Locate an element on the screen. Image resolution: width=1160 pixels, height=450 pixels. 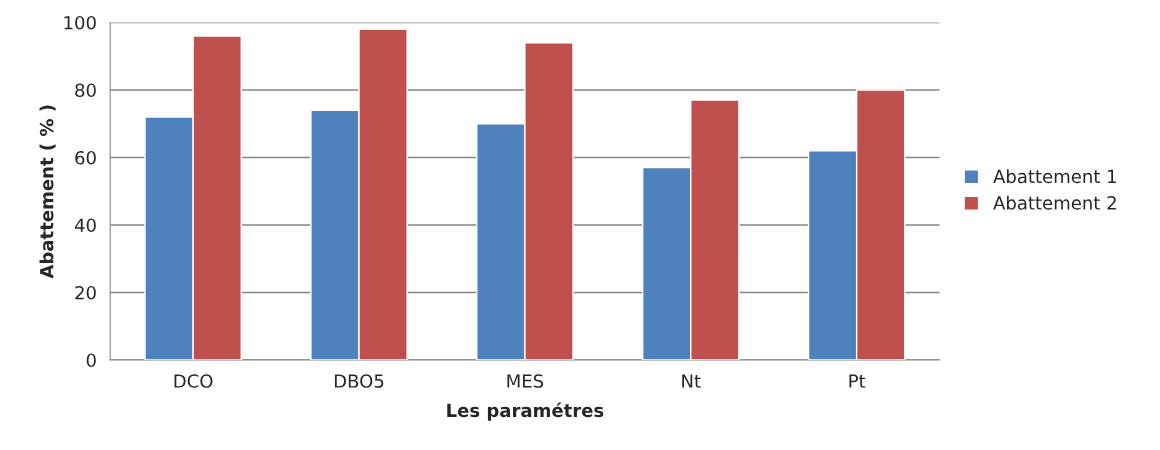
y-tick-label: 60 is located at coordinates (85, 157).